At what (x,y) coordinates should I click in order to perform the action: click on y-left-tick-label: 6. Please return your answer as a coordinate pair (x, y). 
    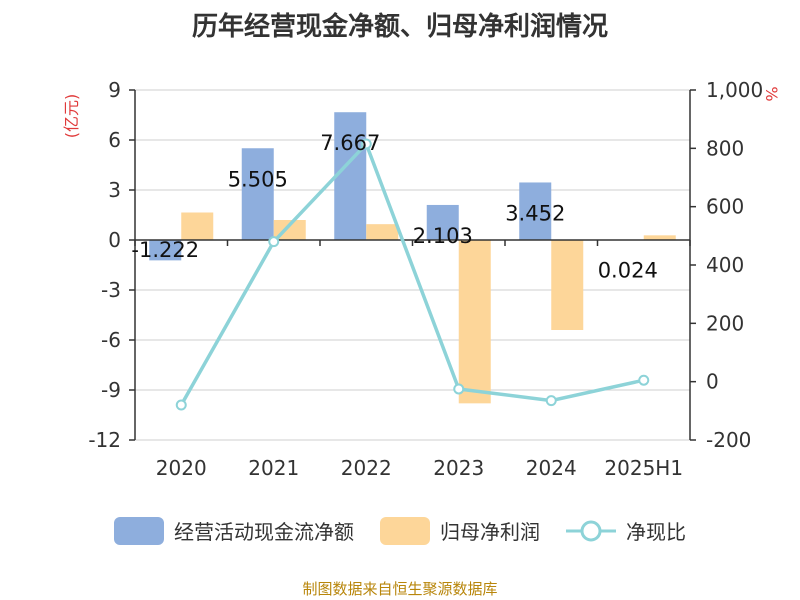
    Looking at the image, I should click on (114, 140).